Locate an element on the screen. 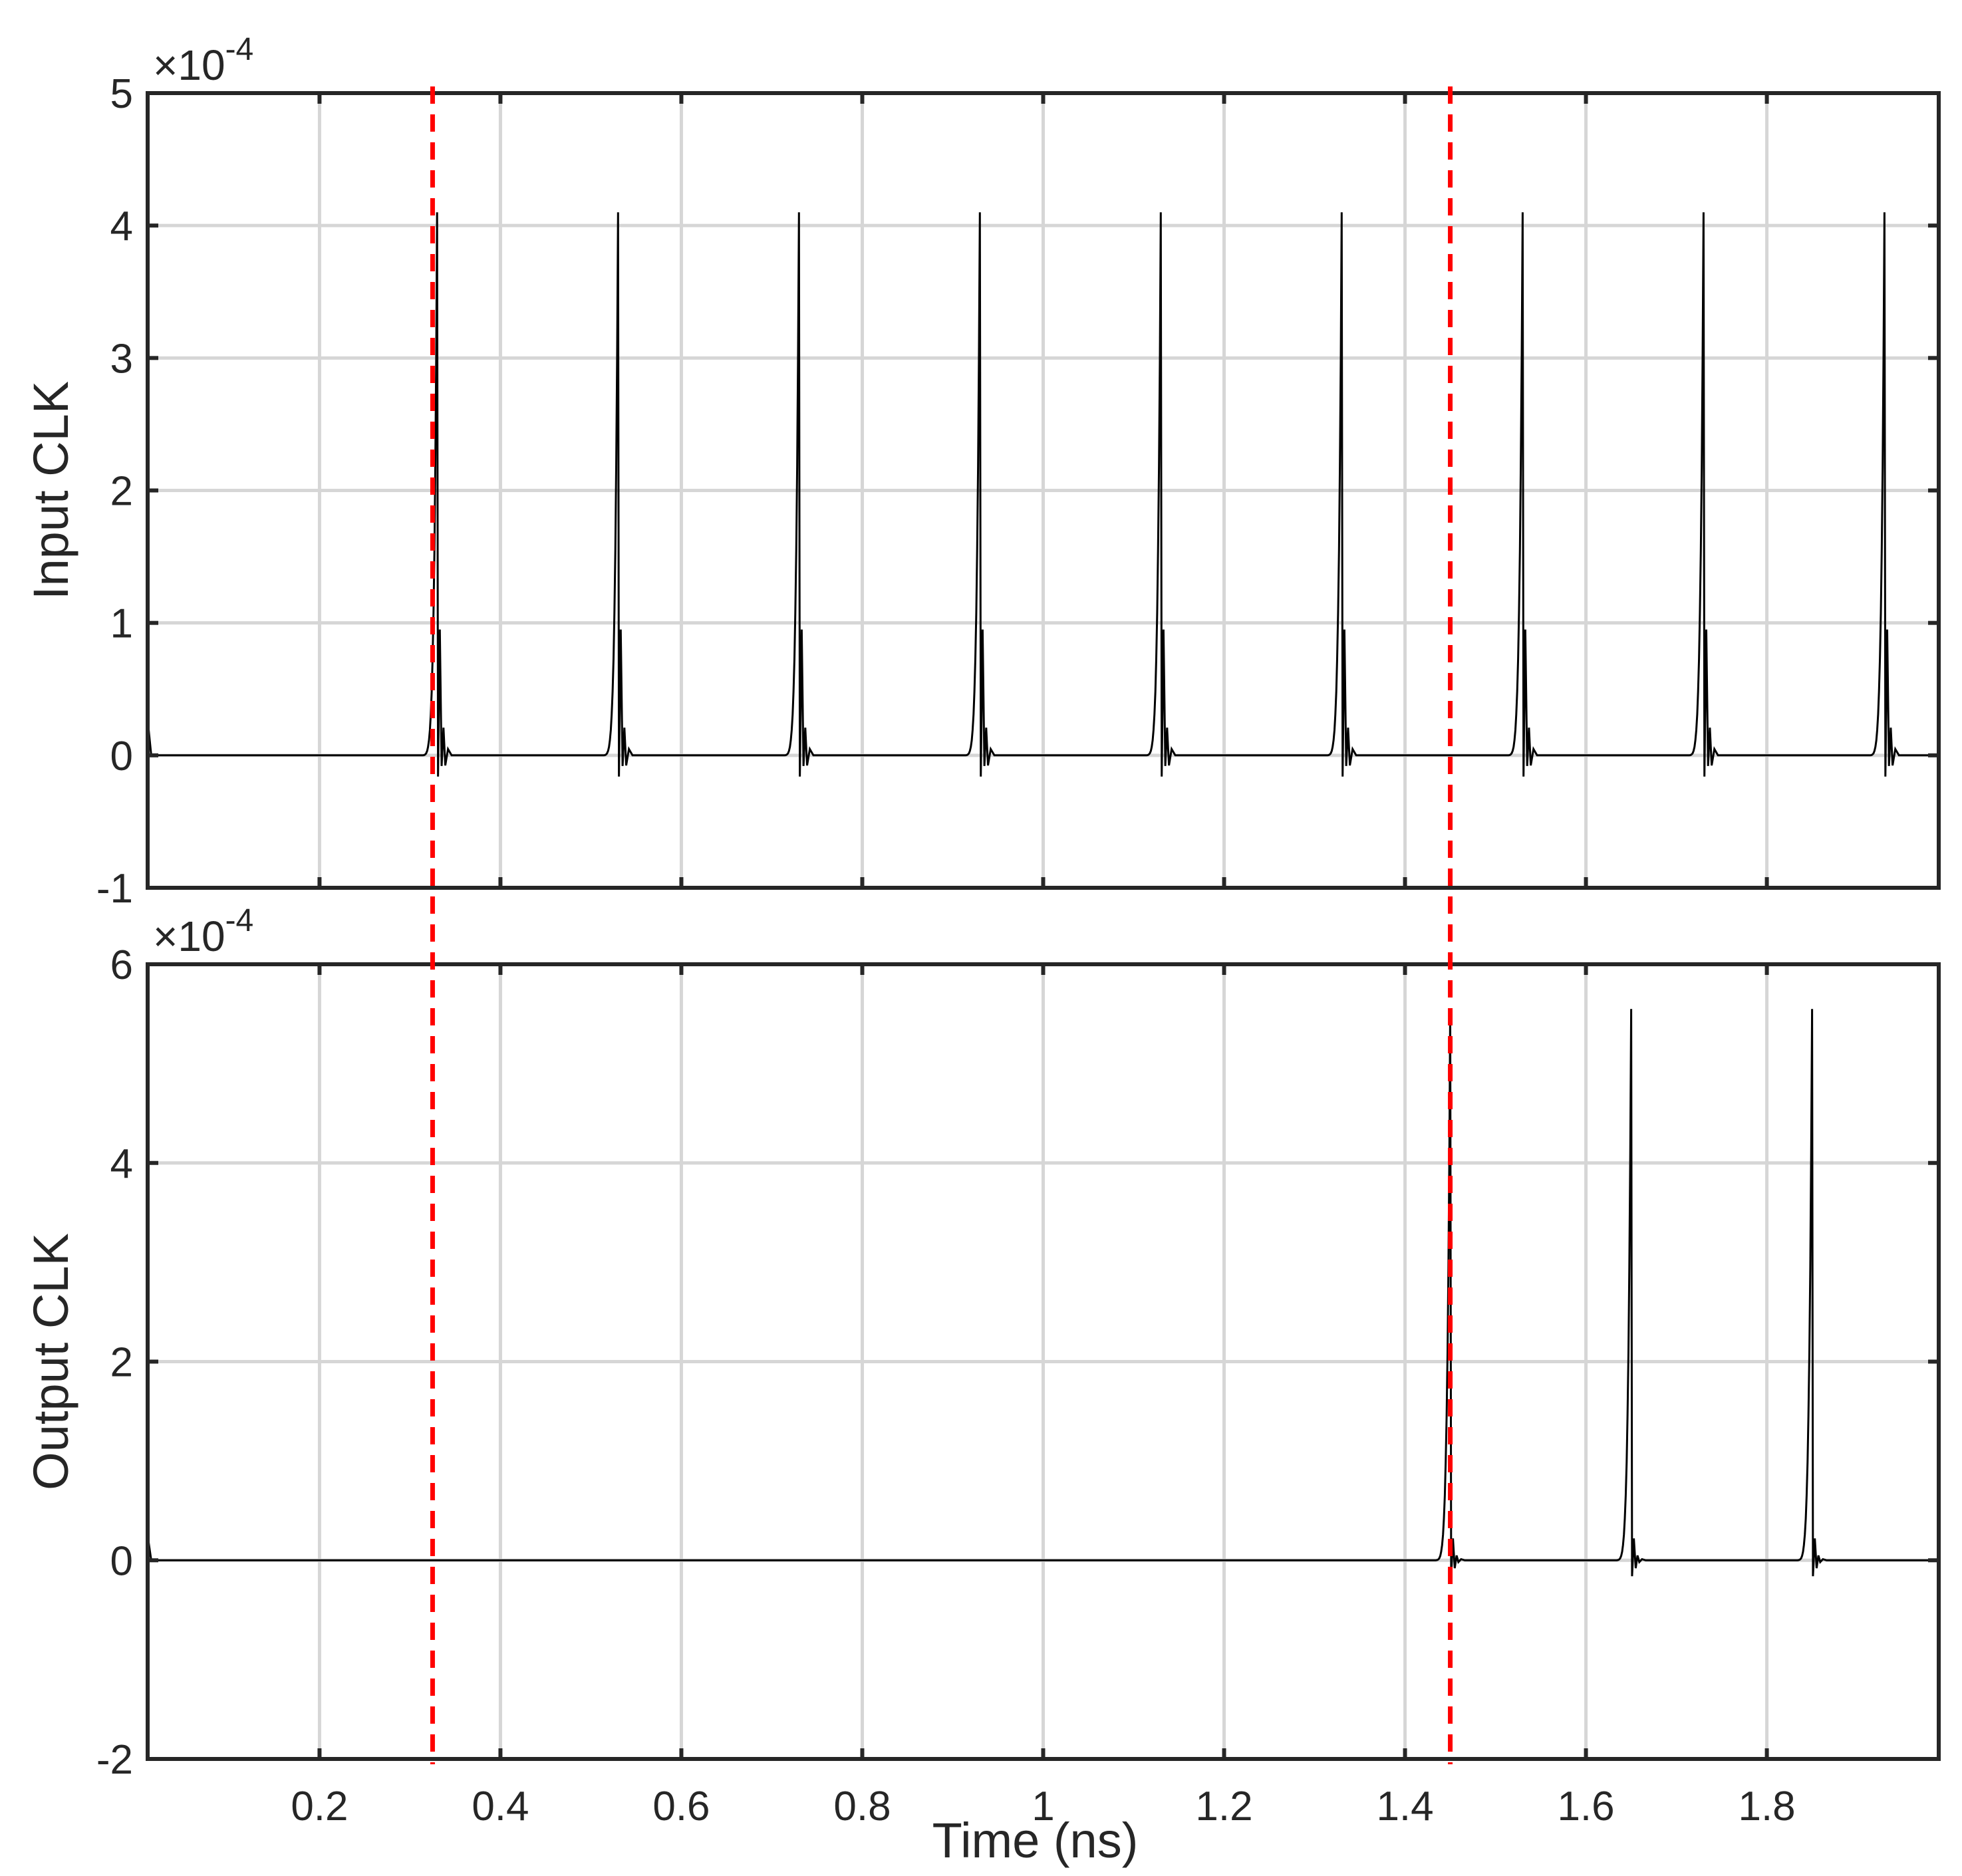 Image resolution: width=1962 pixels, height=1876 pixels. y-tick-label: 1 is located at coordinates (121, 624).